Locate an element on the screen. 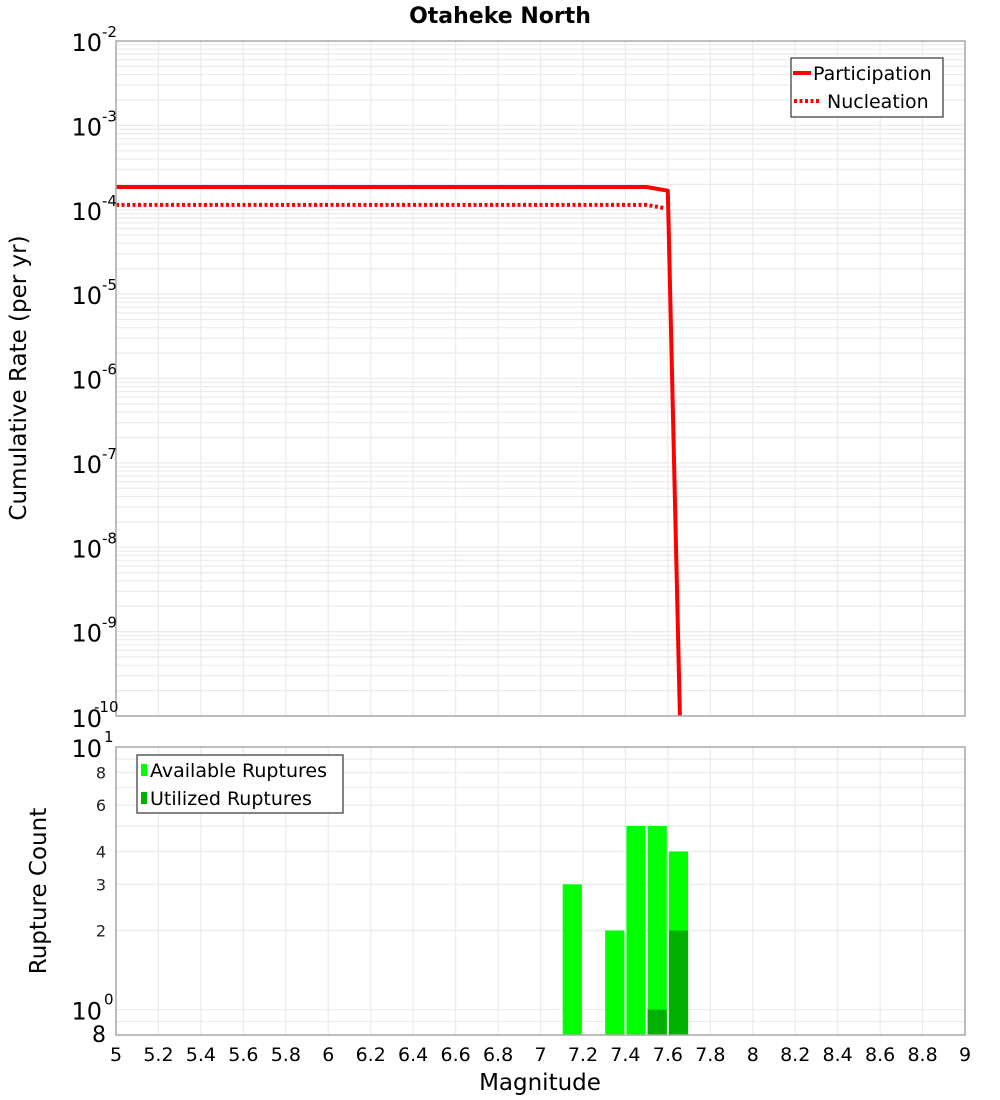 This screenshot has width=1000, height=1100. rate-legend: Participation Nucleation is located at coordinates (867, 87).